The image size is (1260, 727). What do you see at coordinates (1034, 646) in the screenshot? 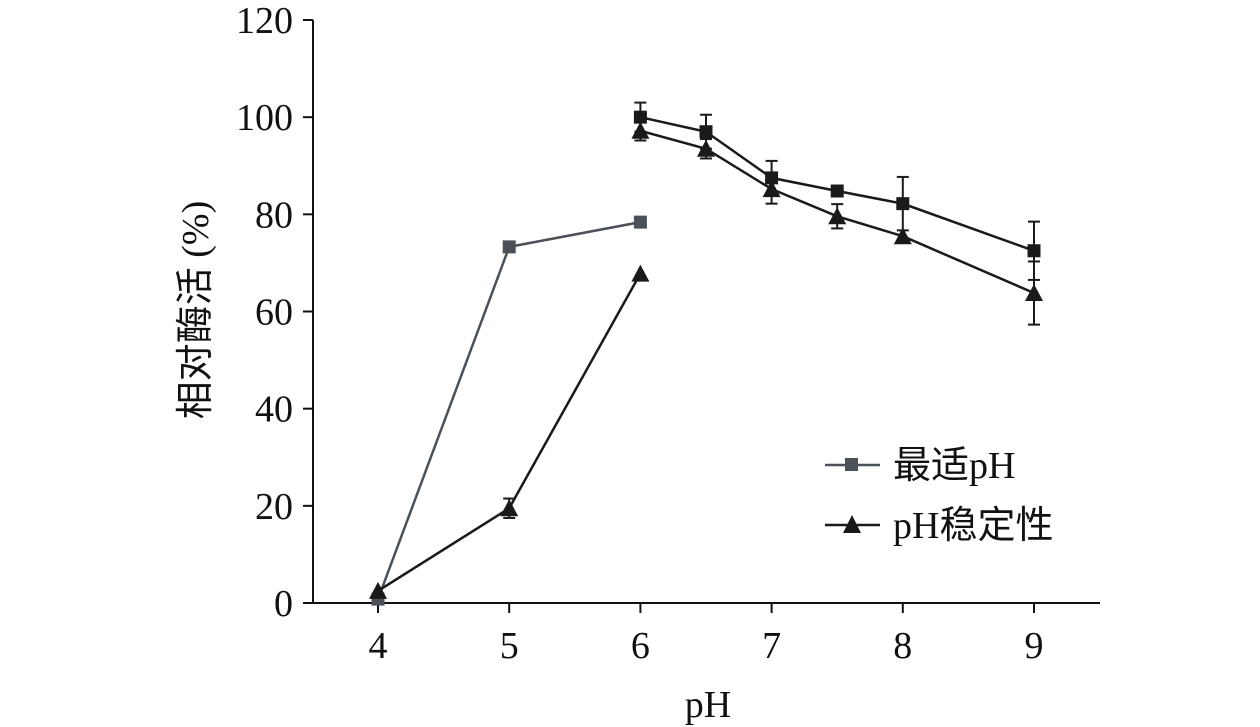
I see `x-tick-label: 9` at bounding box center [1034, 646].